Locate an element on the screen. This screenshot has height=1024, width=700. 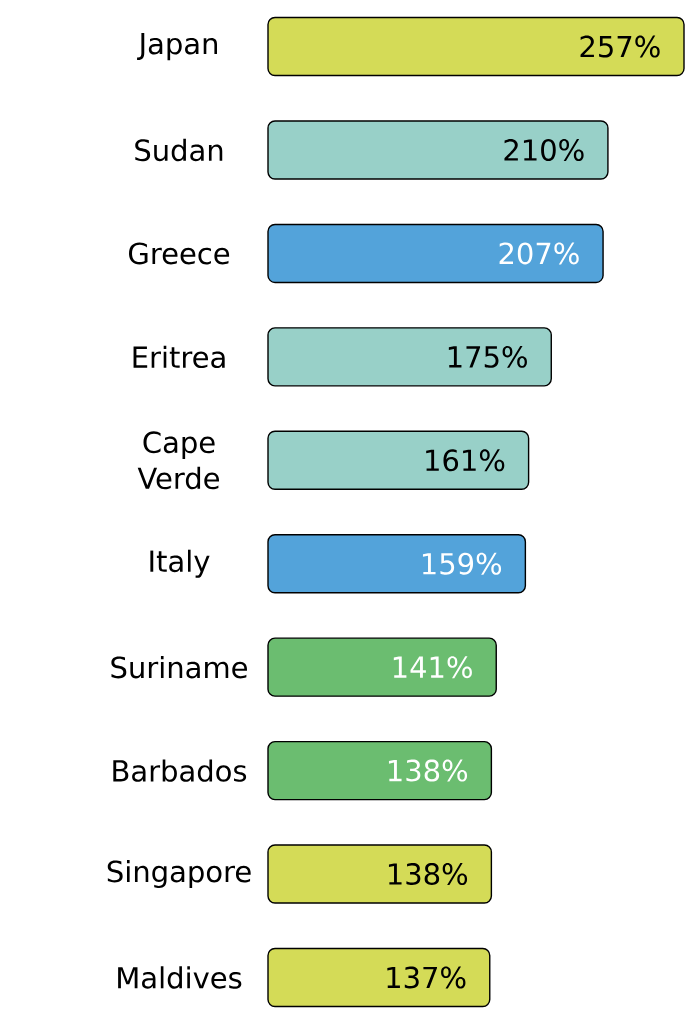
y-tick-label: Barbados is located at coordinates (180, 770).